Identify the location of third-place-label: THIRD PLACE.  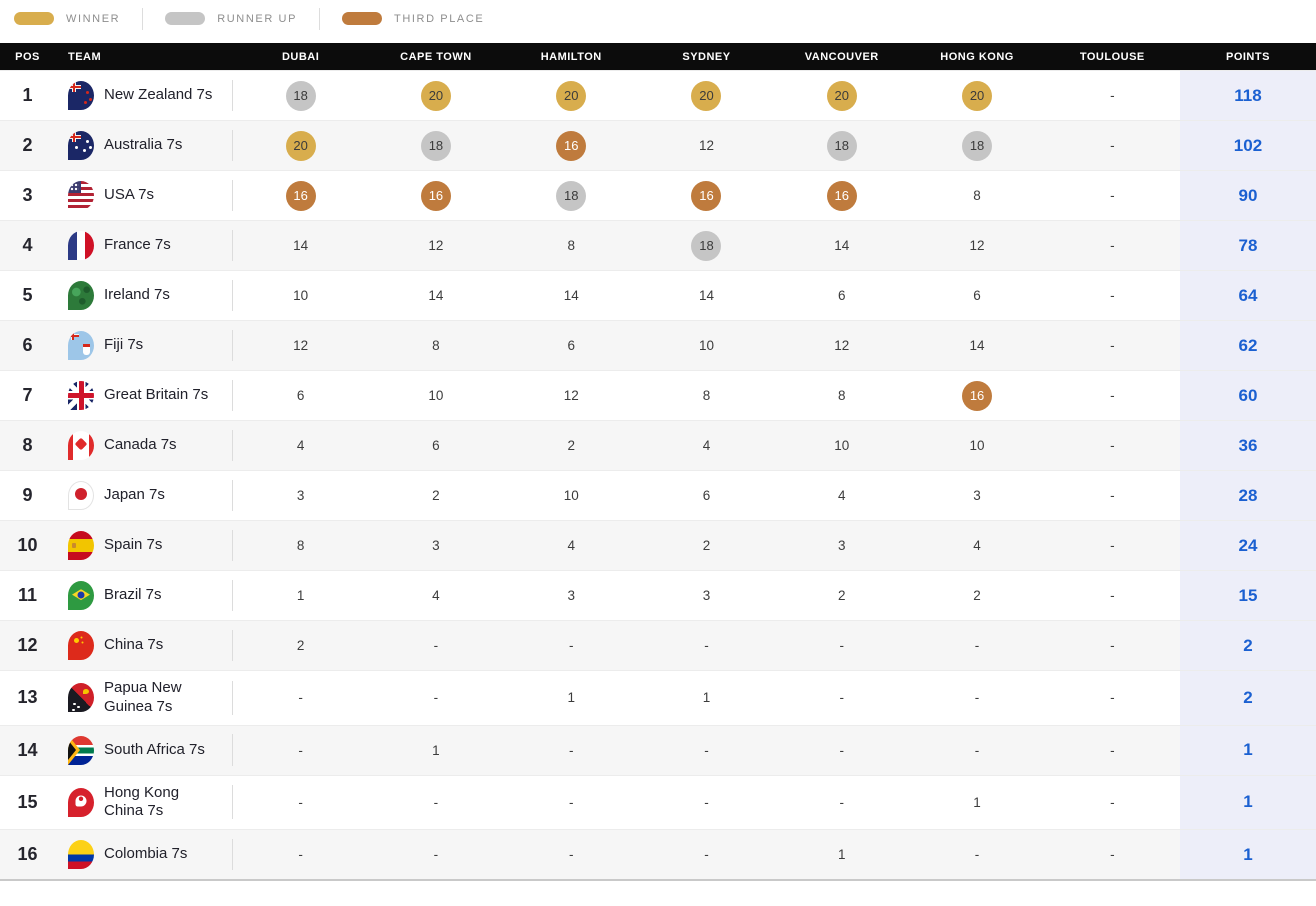
(439, 18).